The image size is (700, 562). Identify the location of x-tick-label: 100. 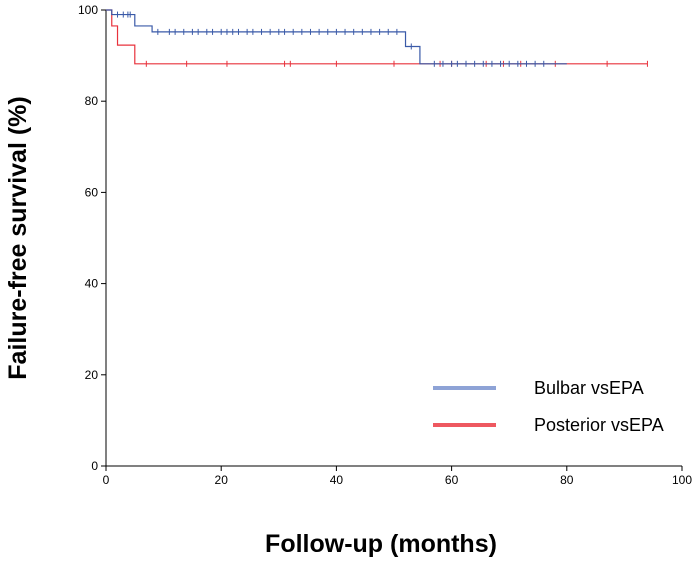
(682, 480).